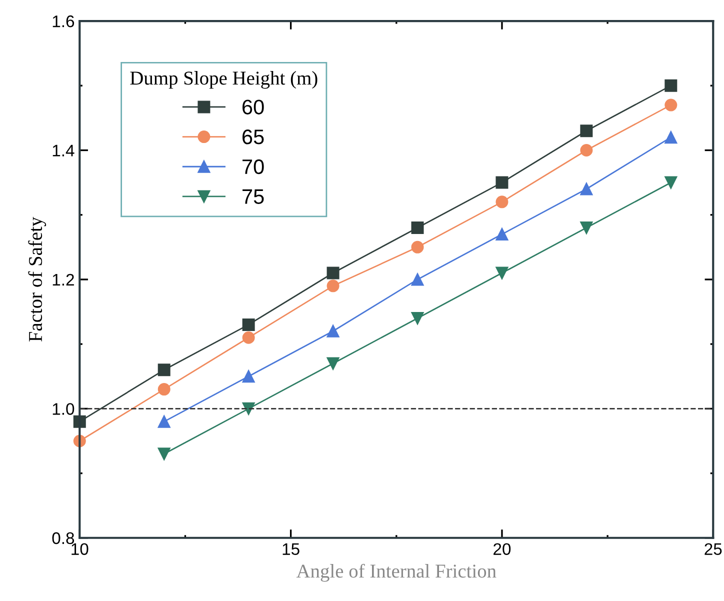 The width and height of the screenshot is (724, 601). Describe the element at coordinates (80, 549) in the screenshot. I see `x-tick-label: 10` at that location.